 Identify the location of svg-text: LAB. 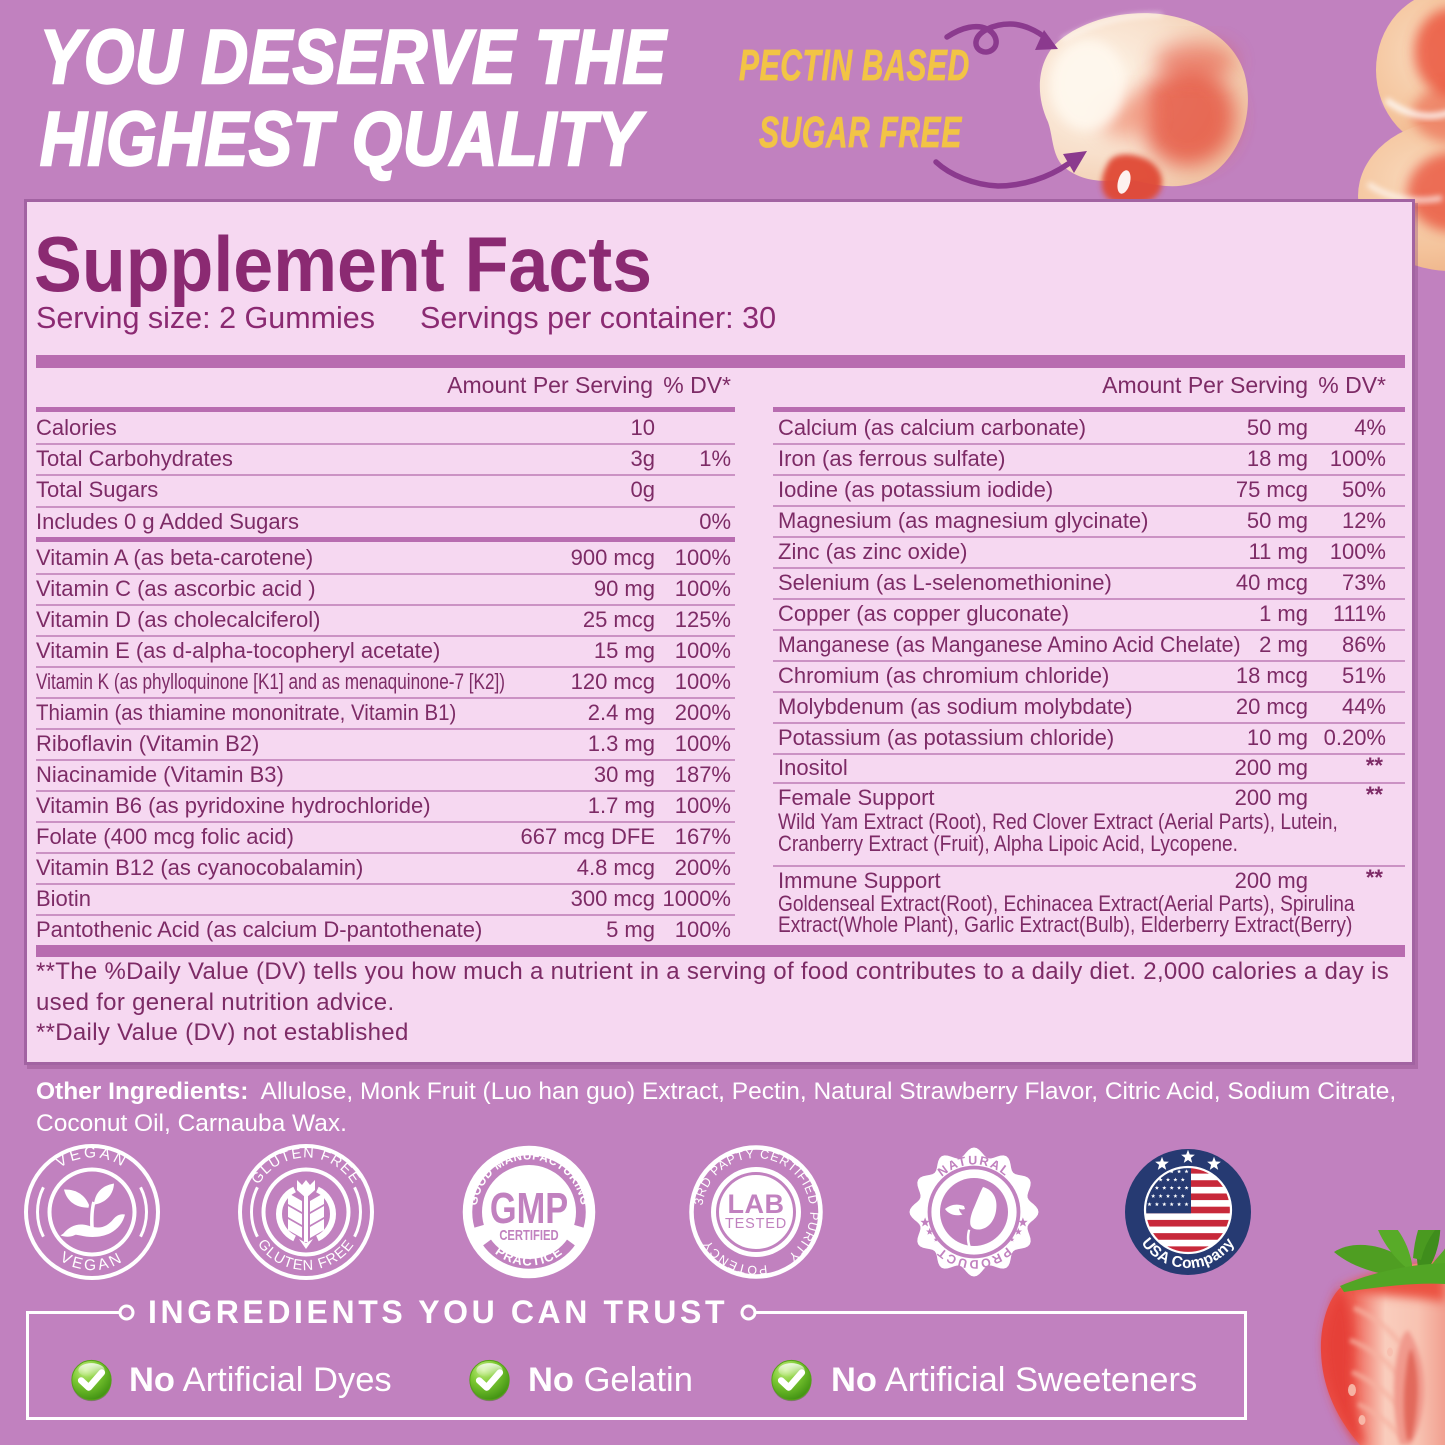
(756, 1204).